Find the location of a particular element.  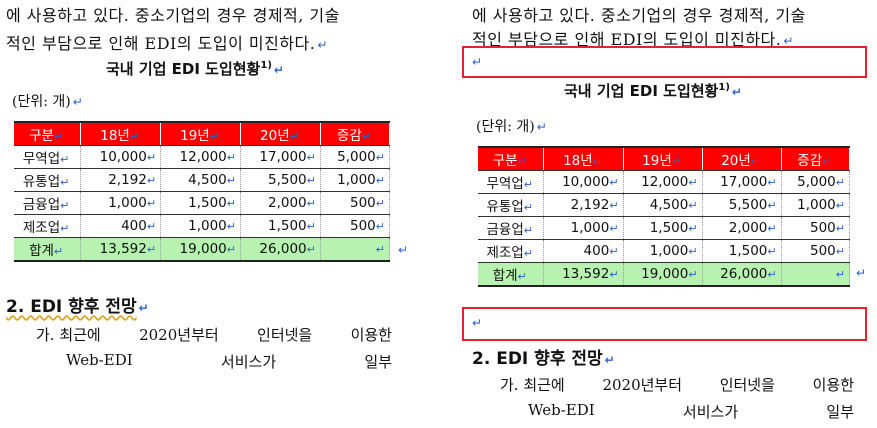

table-header-row: 구분↵ 18년↵ 19년↵ 20년↵ 증감↵ is located at coordinates (664, 159).